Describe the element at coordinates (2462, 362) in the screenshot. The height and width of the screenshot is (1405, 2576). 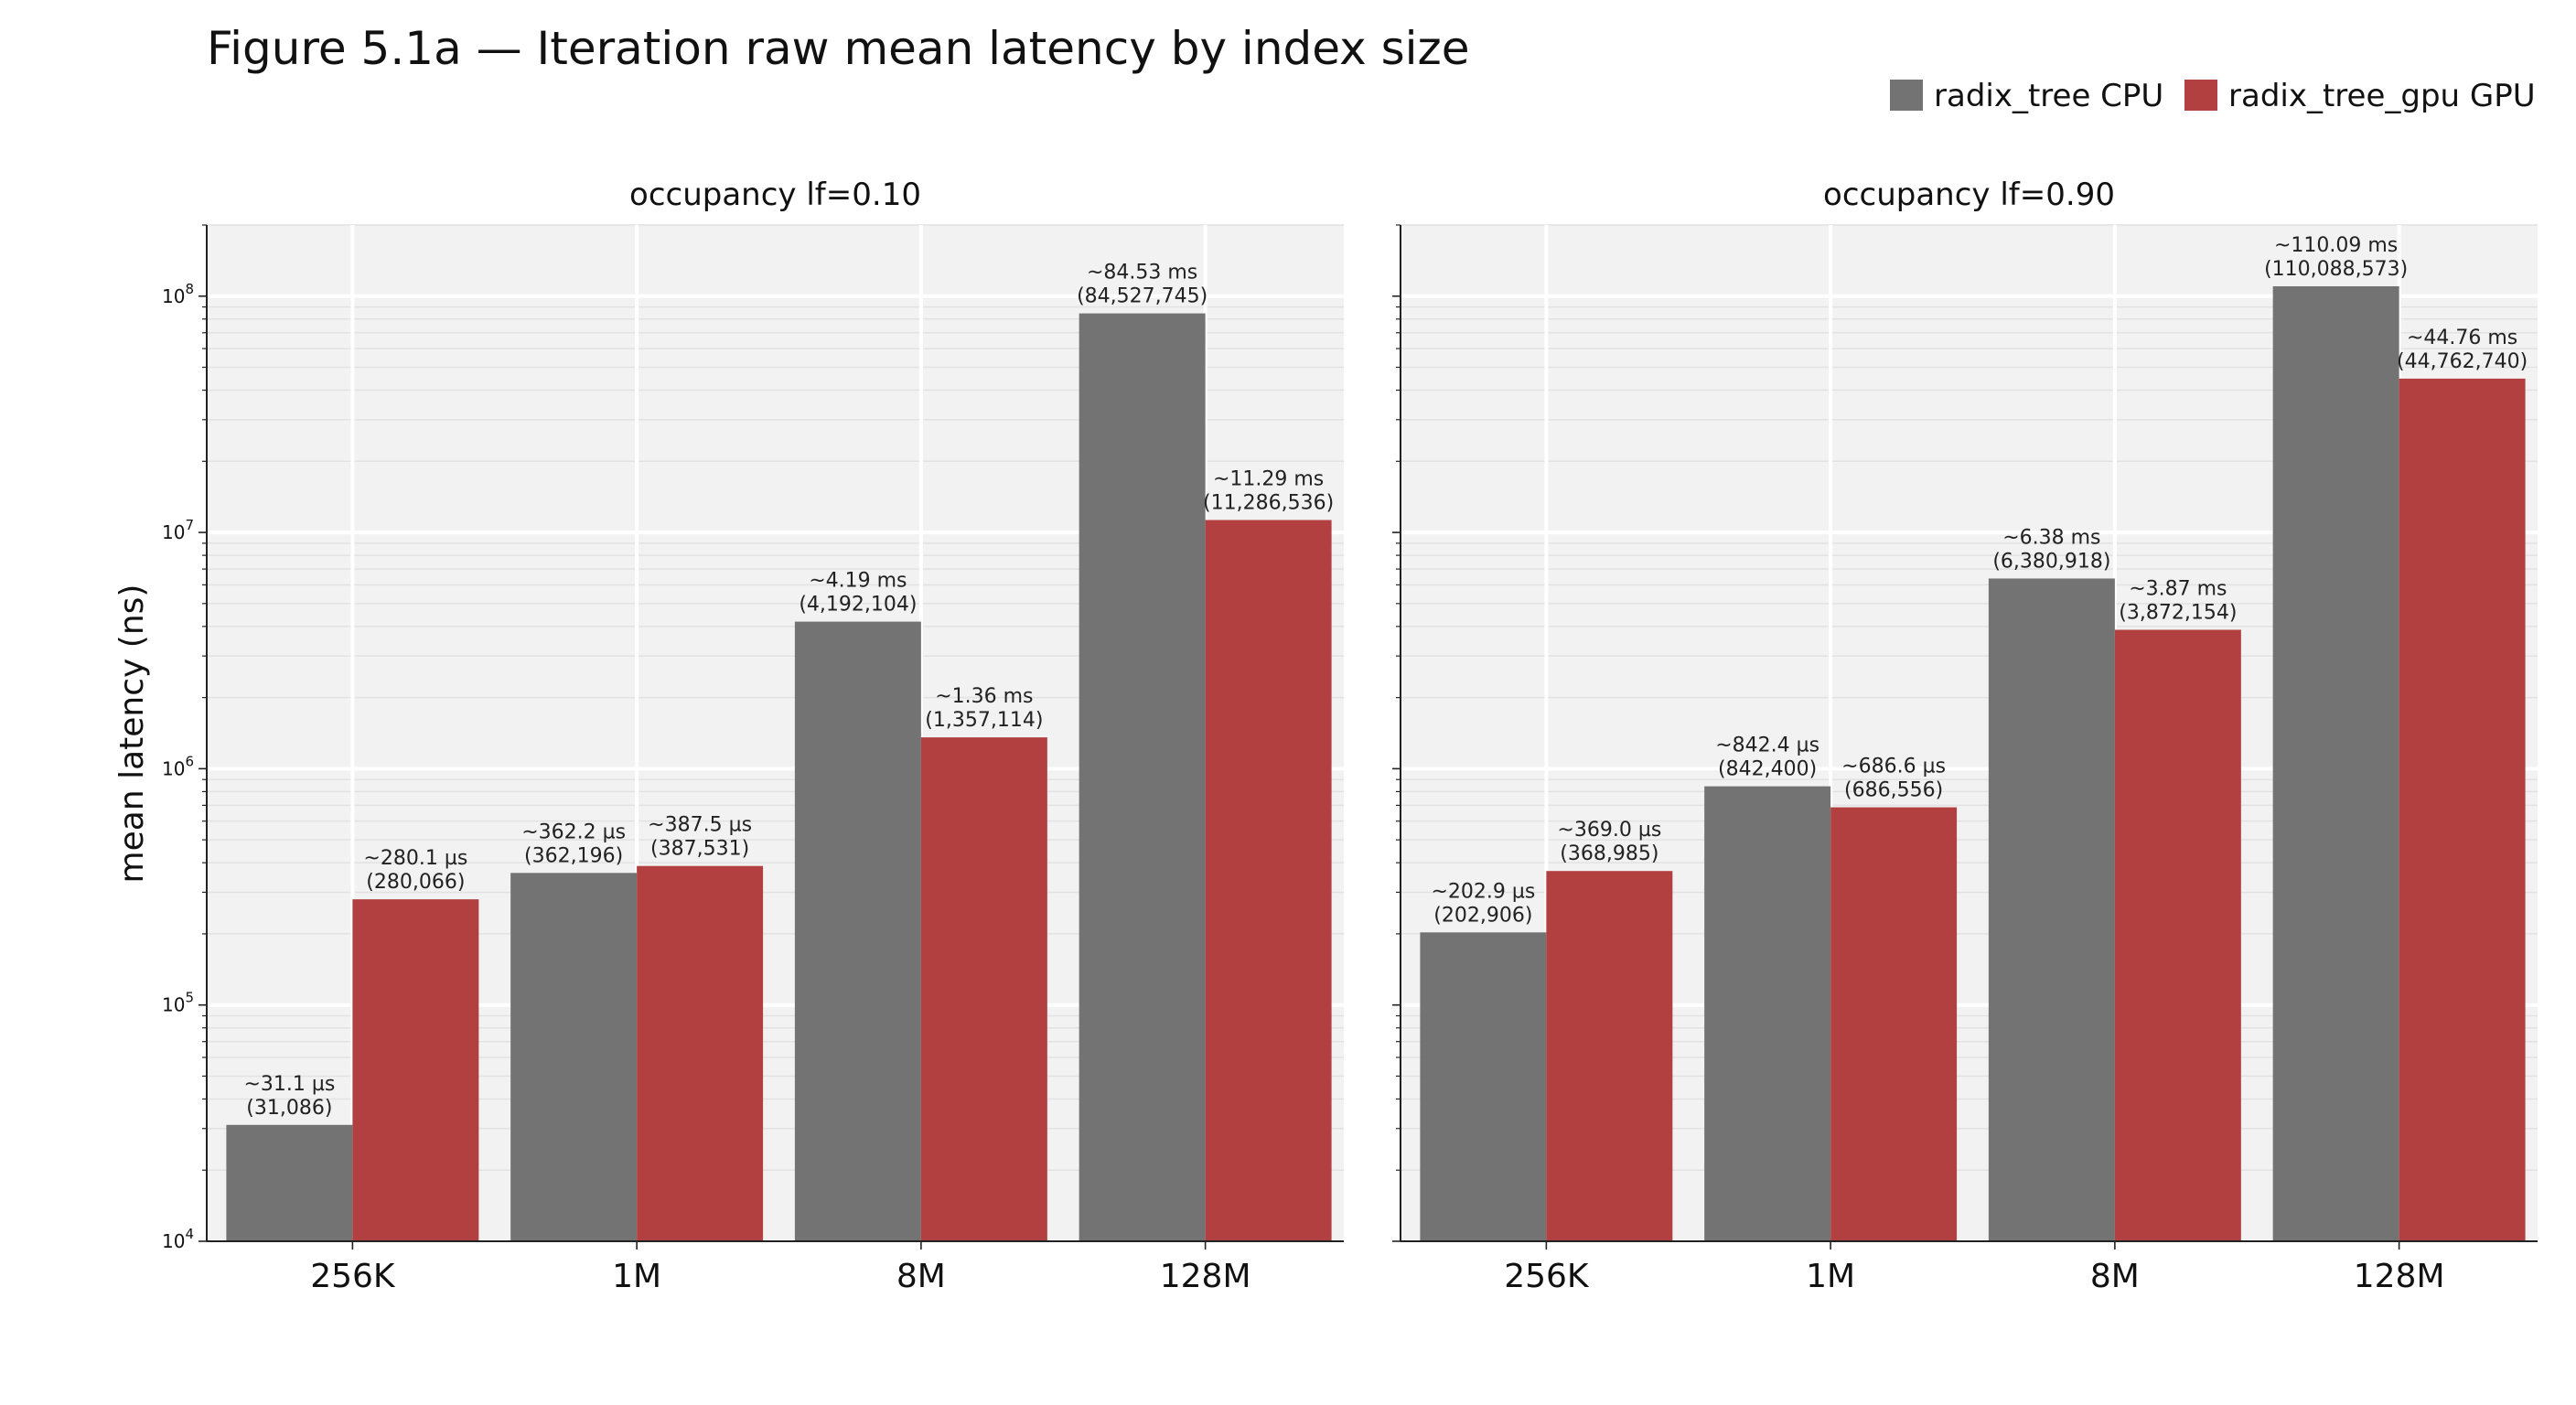
I see `bar-label-exact: (44,762,740)` at that location.